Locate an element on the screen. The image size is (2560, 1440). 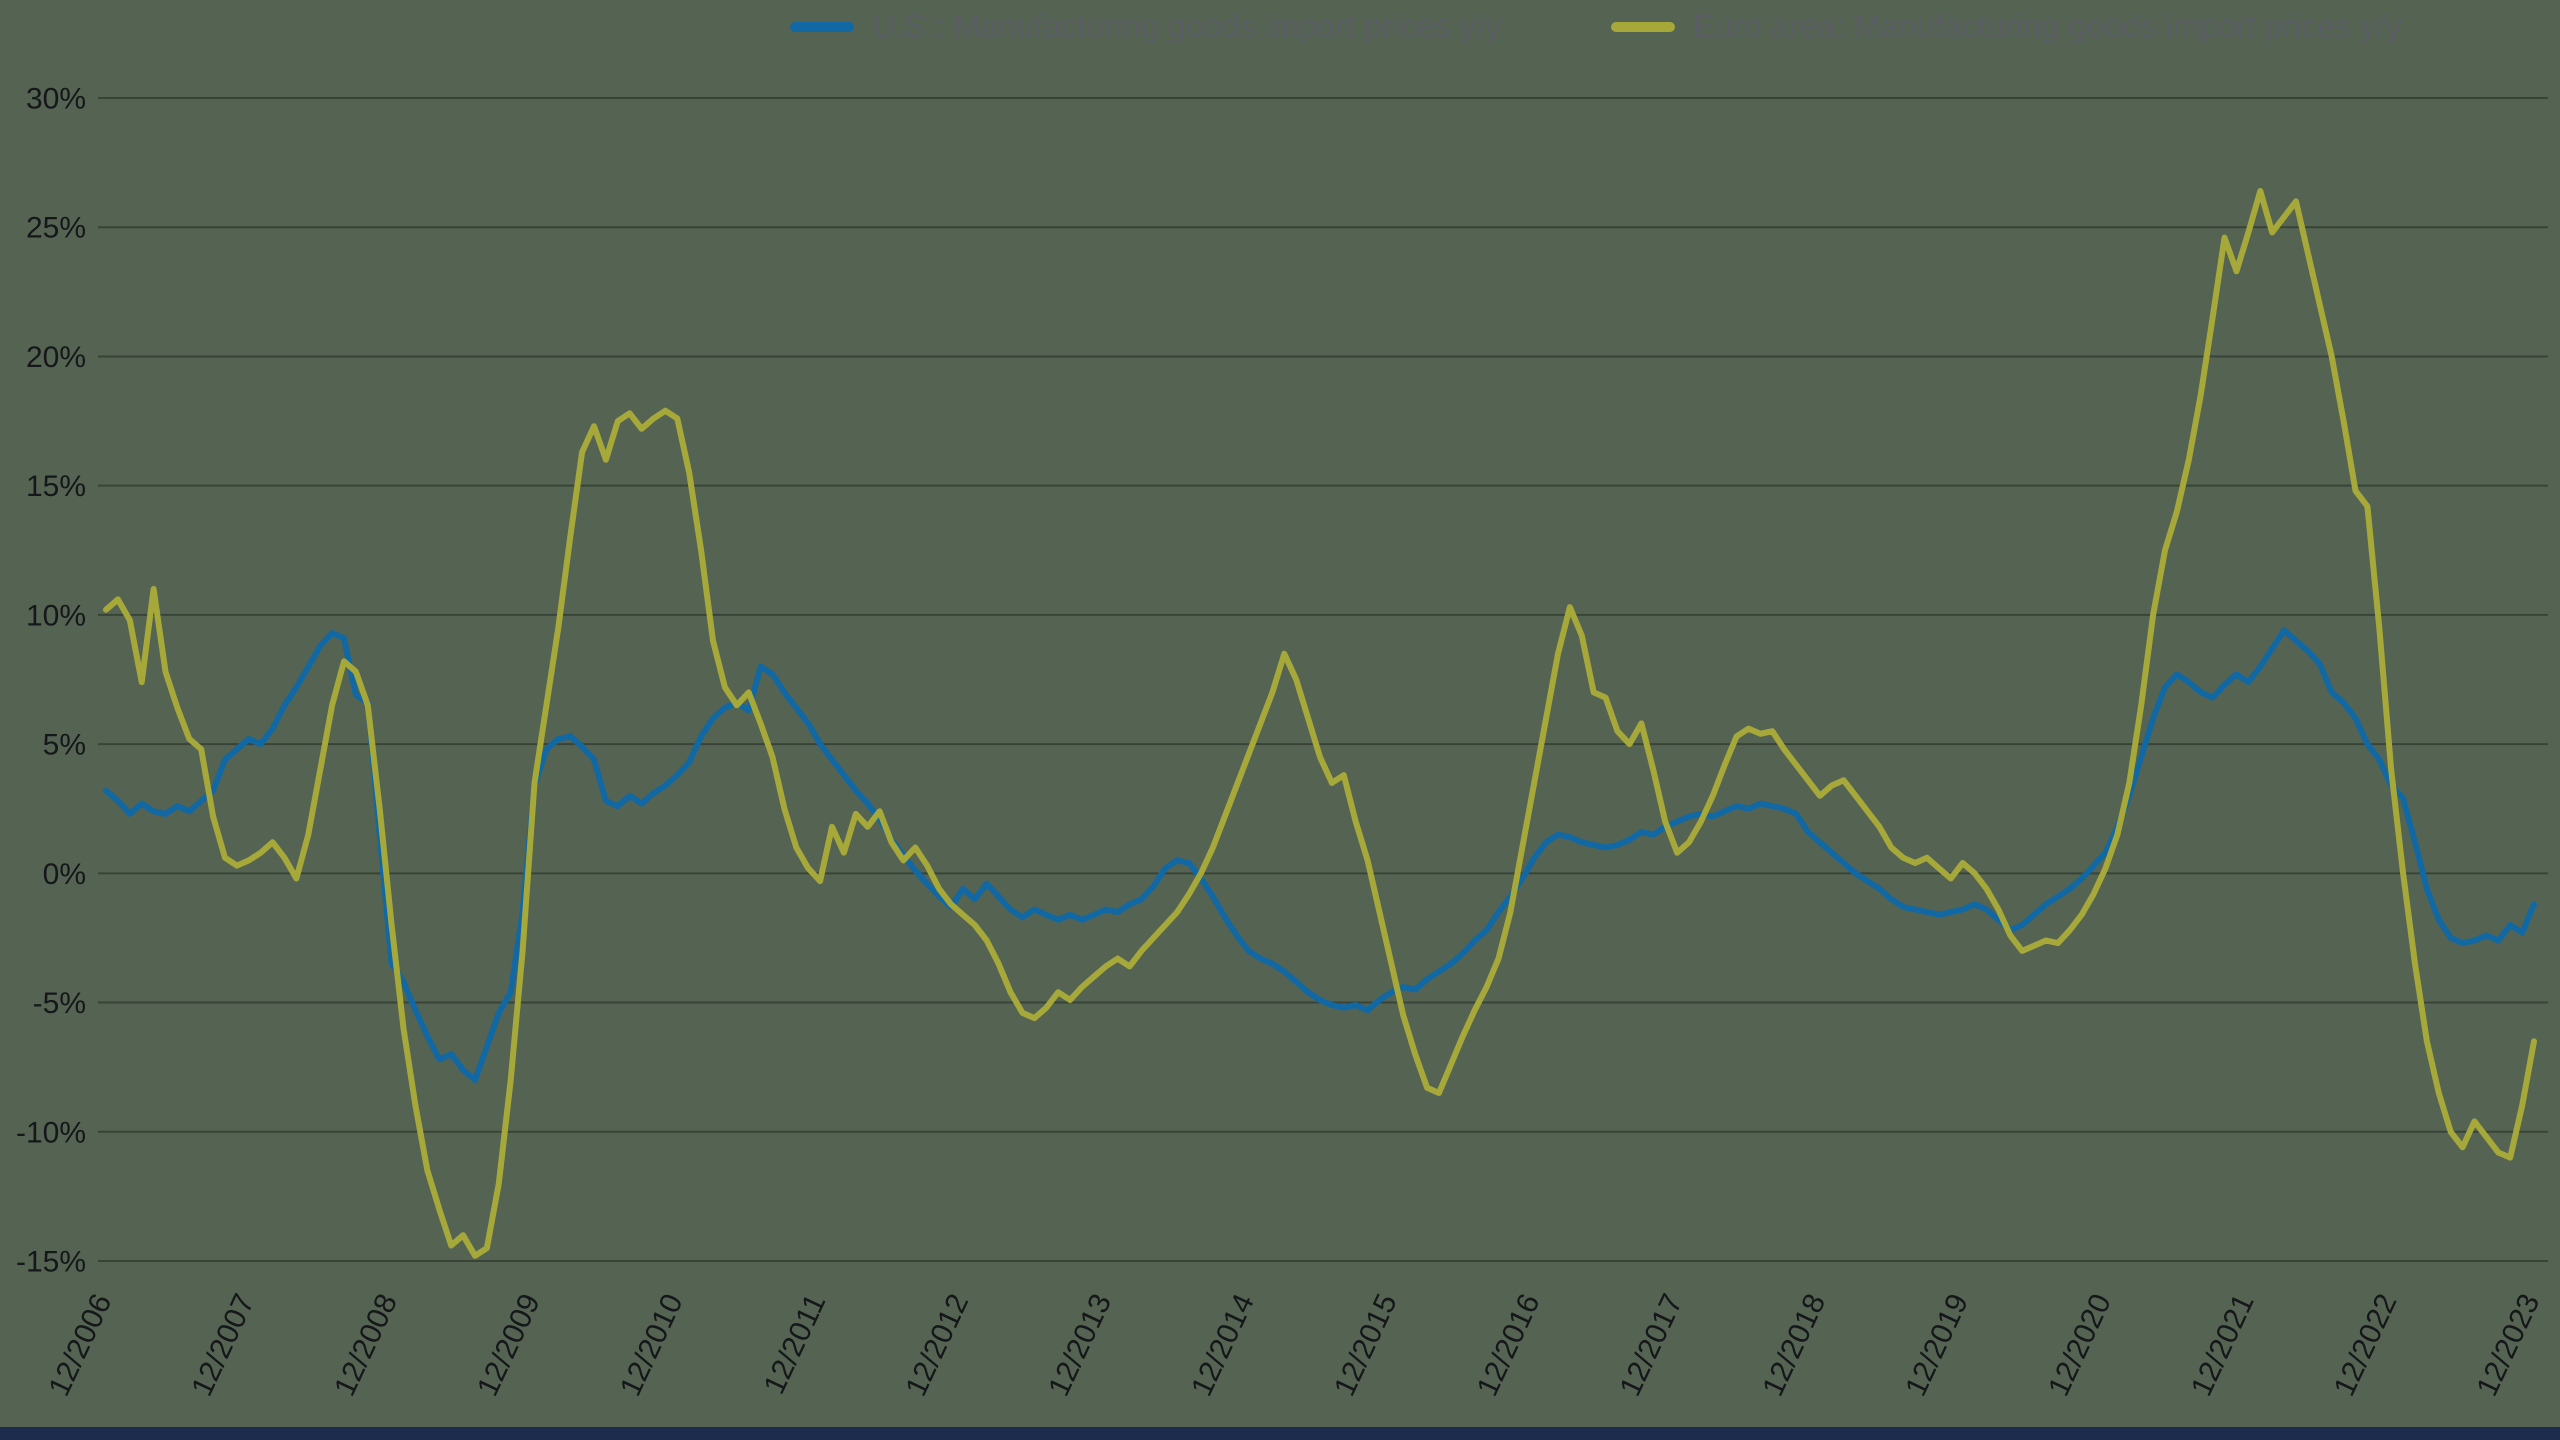
x-axis-label-12-2012: 12/2012 is located at coordinates (938, 1345).